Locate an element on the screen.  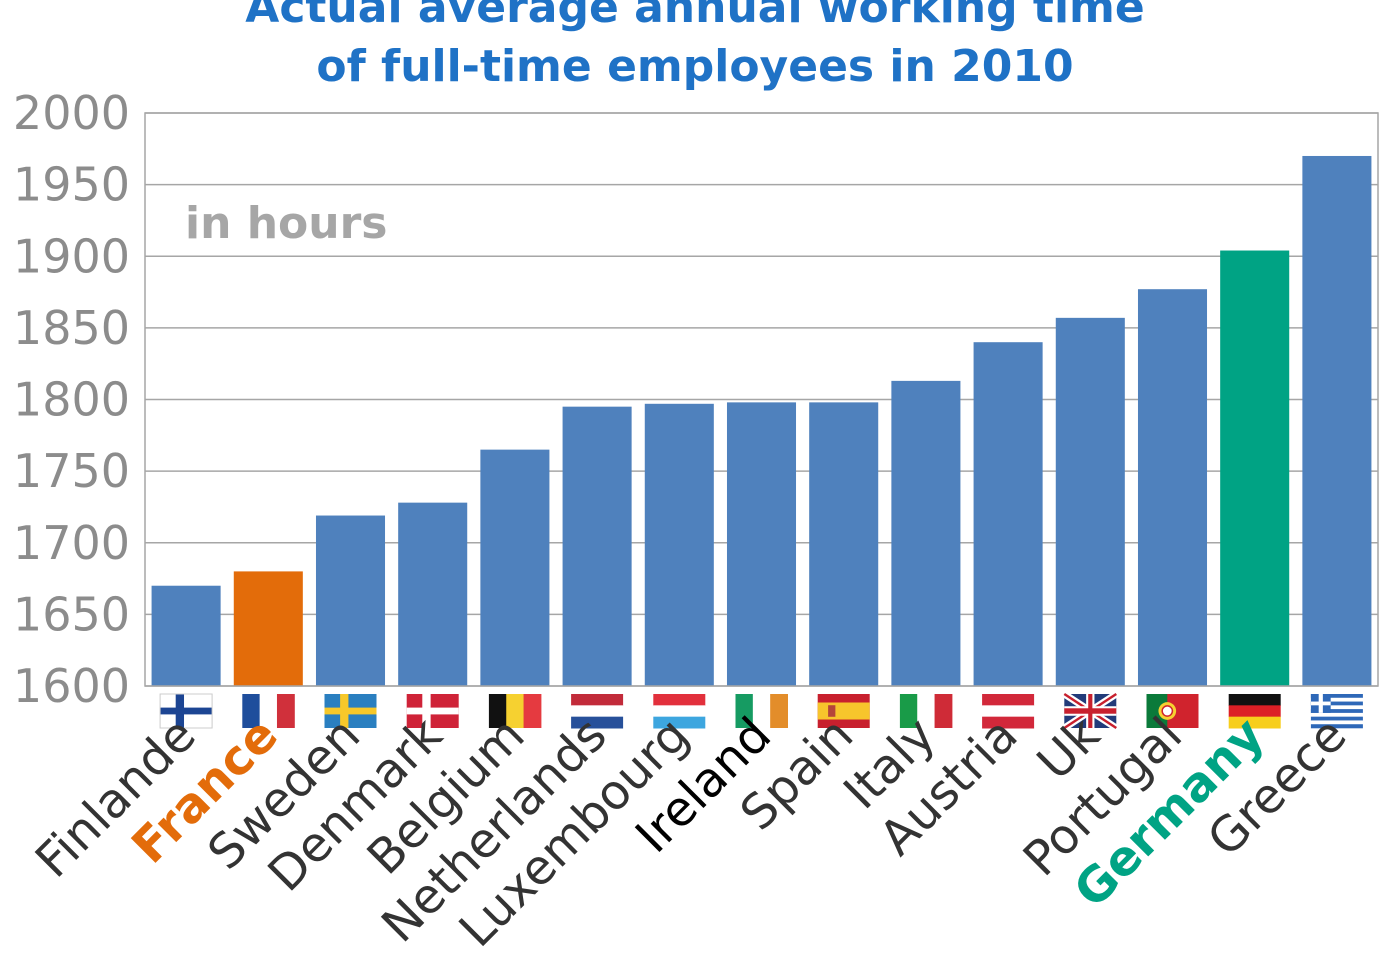
spain-flag-icon is located at coordinates (843, 711).